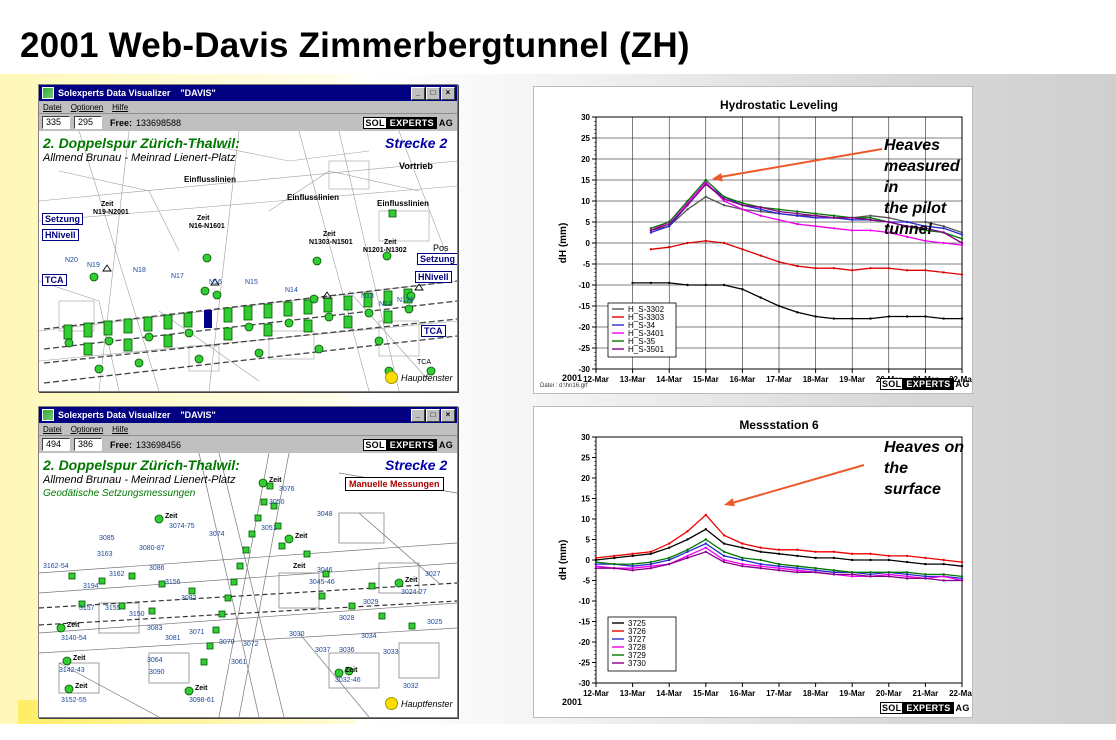 Image resolution: width=1116 pixels, height=740 pixels. I want to click on point-label: 3080-87, so click(152, 548).